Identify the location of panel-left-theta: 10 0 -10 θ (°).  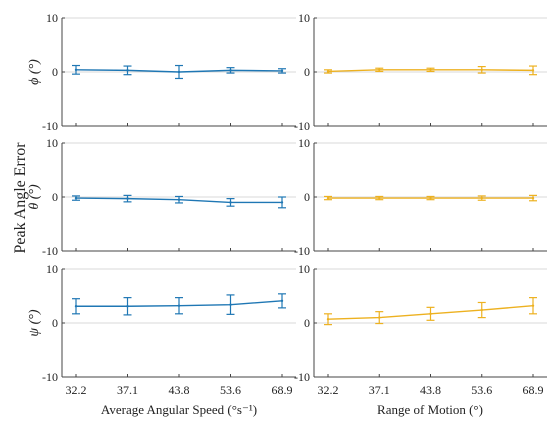
(161, 197).